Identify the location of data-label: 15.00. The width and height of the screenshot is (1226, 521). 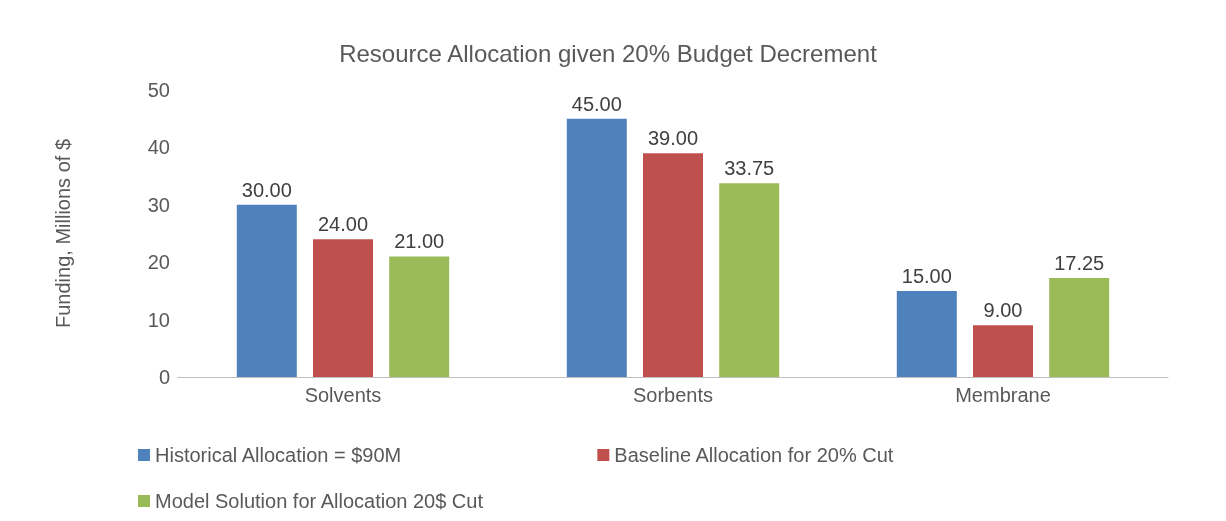
(926, 275).